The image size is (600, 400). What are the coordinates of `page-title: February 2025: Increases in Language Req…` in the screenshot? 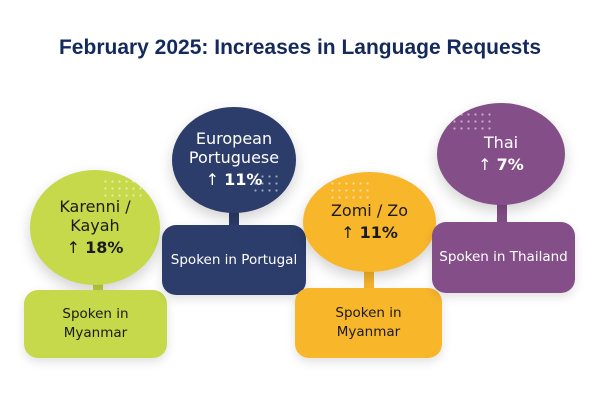 It's located at (300, 47).